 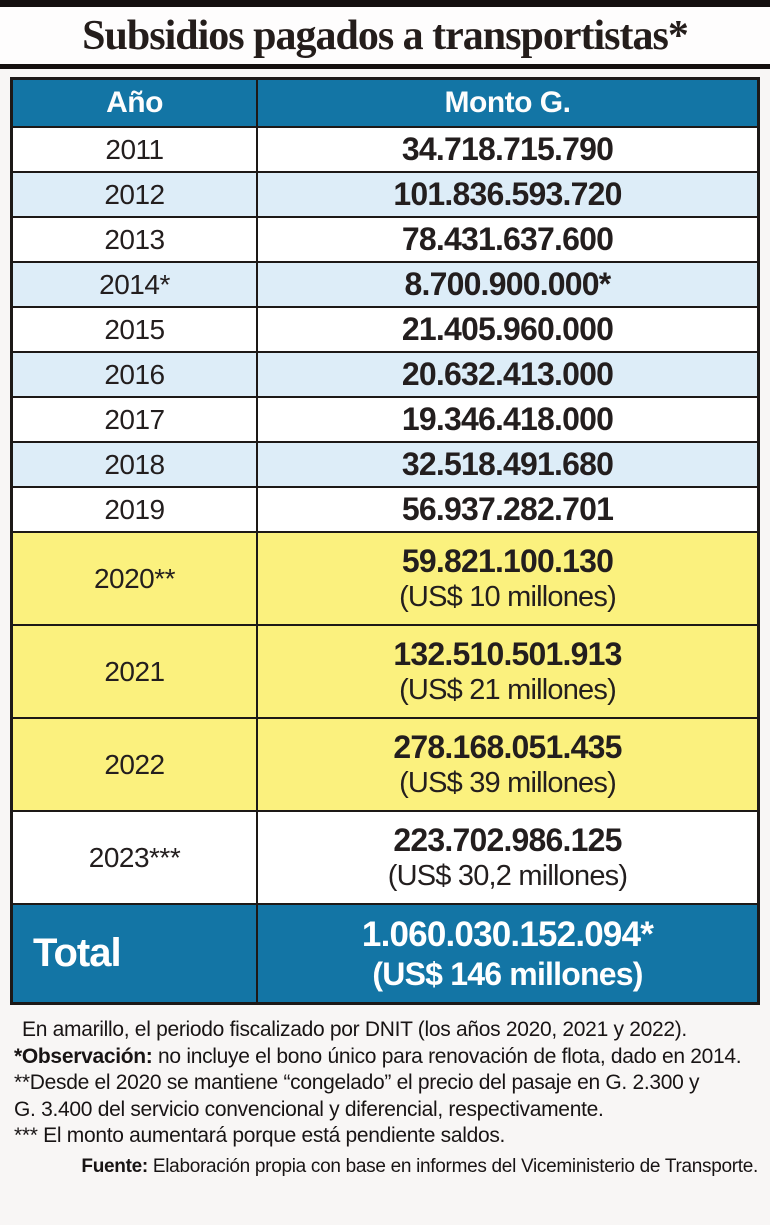 I want to click on header-year: Año, so click(x=135, y=103).